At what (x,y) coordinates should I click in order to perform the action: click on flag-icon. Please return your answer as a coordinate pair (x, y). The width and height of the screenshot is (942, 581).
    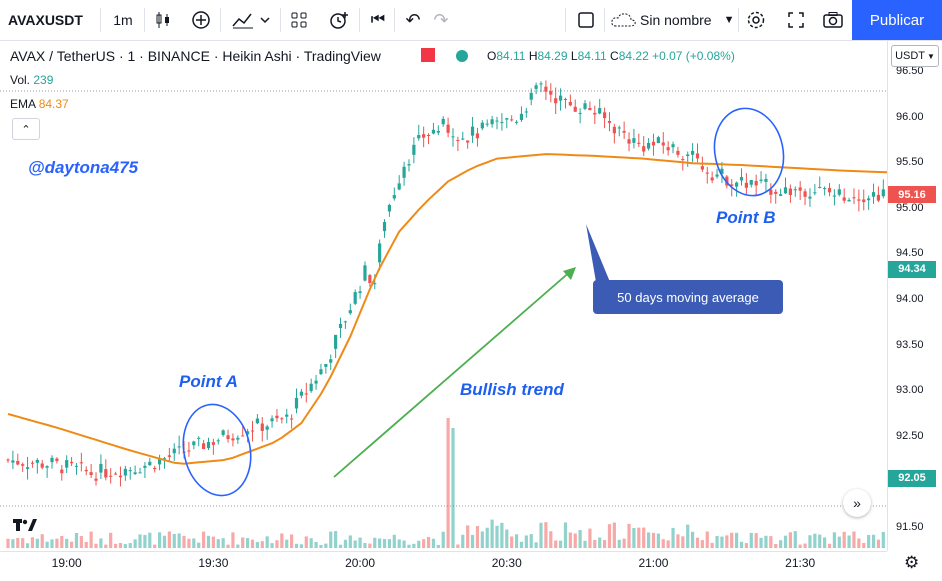
    Looking at the image, I should click on (428, 55).